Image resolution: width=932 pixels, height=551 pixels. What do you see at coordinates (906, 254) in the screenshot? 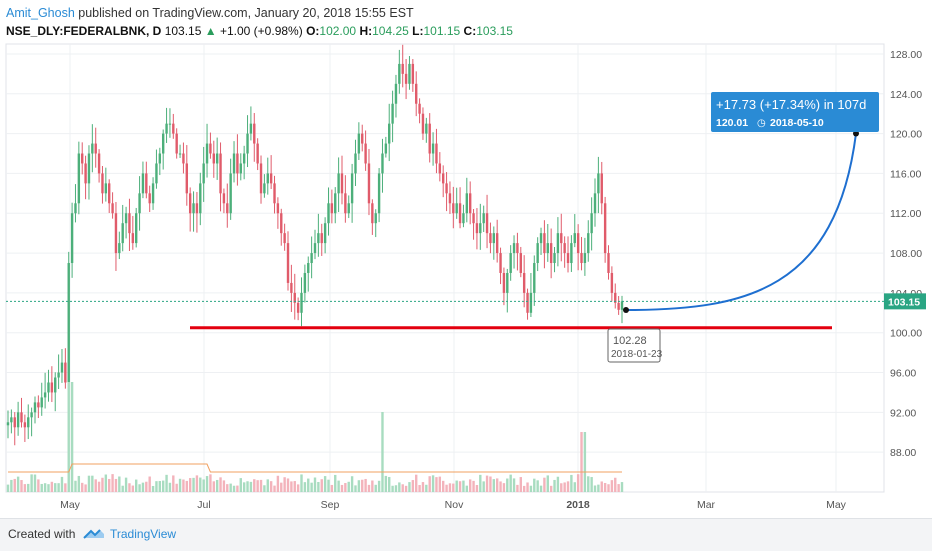
I see `y-tick-label: 108.00` at bounding box center [906, 254].